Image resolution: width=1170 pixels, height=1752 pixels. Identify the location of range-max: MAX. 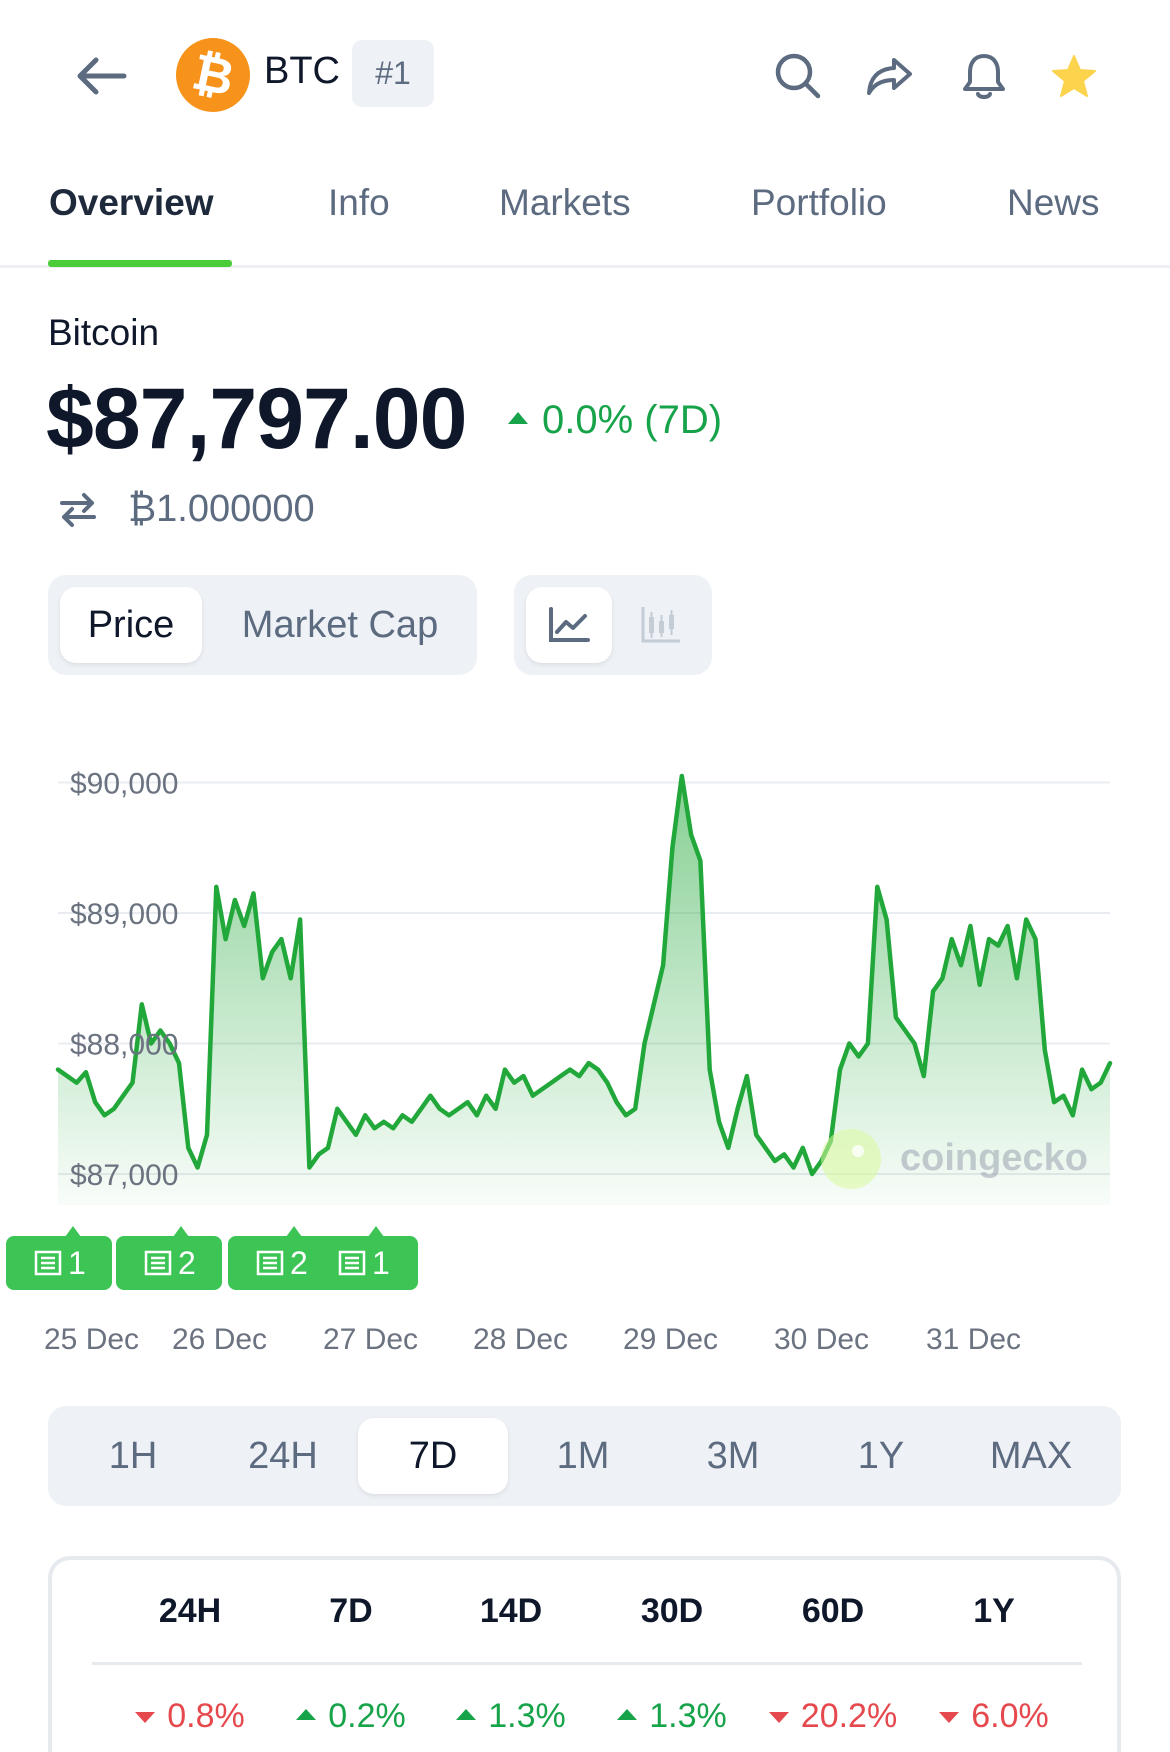
(1031, 1455).